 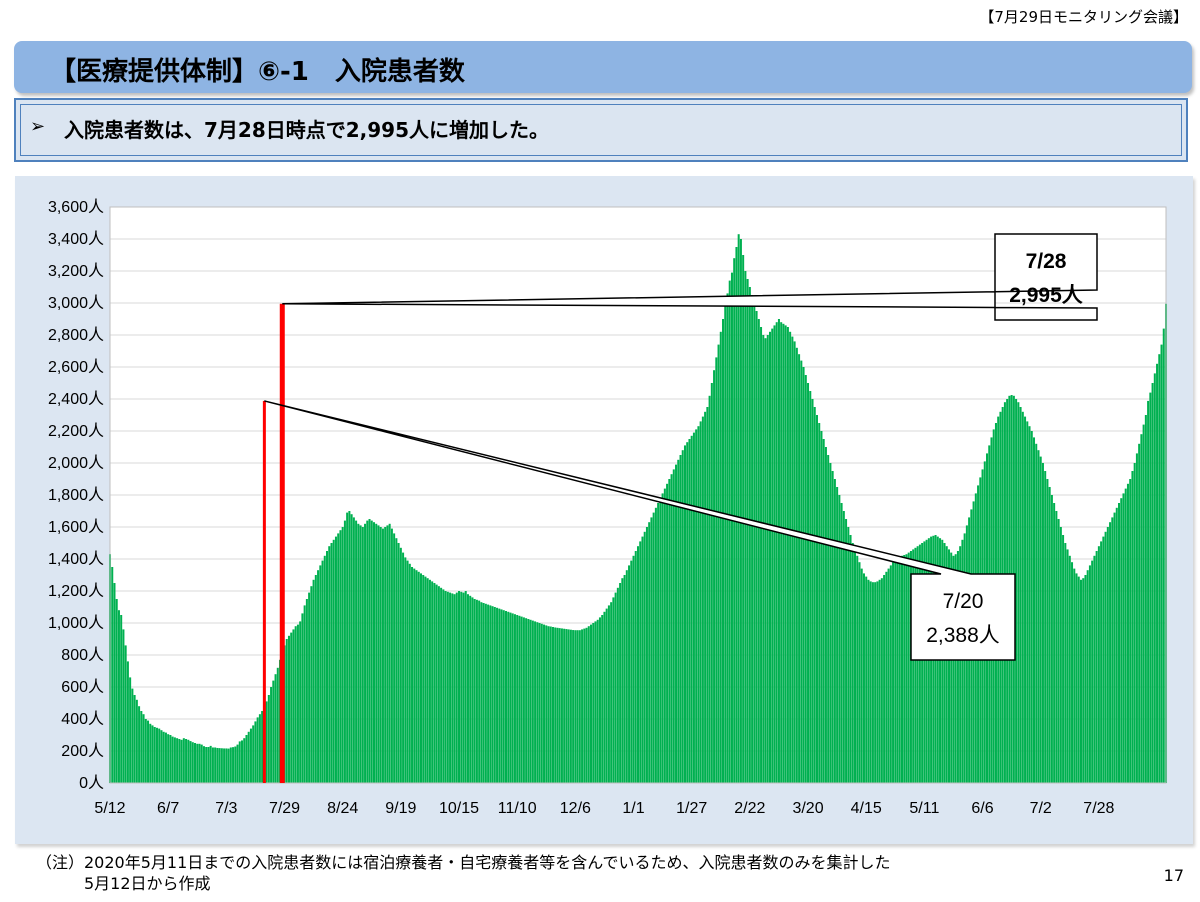 I want to click on y-tick-label: 400人, so click(x=82, y=719).